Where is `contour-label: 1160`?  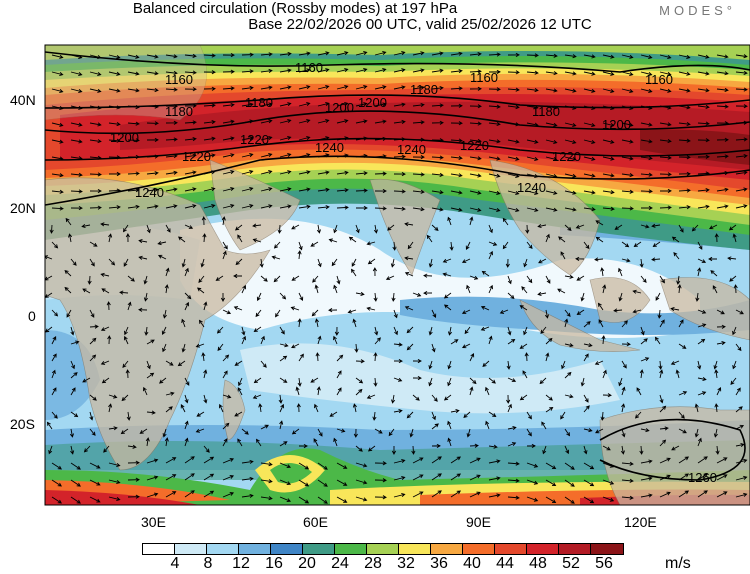
contour-label: 1160 is located at coordinates (179, 79).